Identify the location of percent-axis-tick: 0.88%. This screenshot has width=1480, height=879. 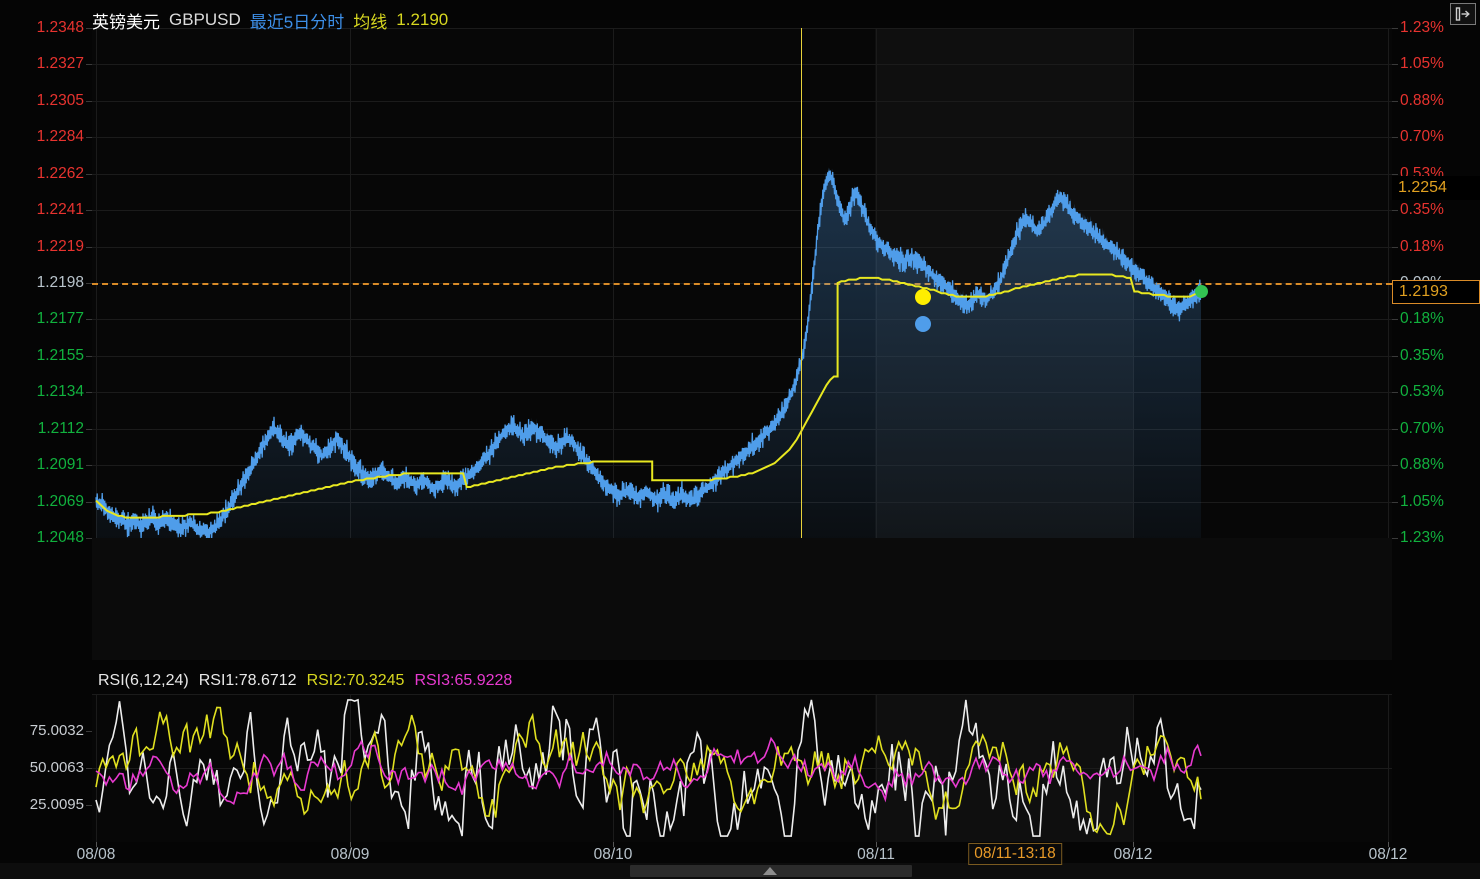
(1422, 465).